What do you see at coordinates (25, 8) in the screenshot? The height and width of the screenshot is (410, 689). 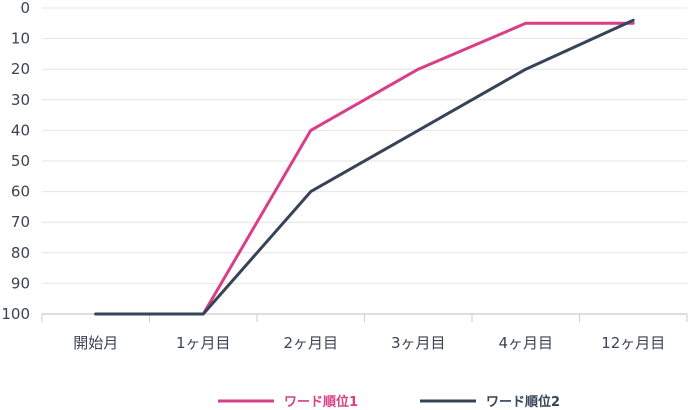 I see `y-tick-label: 0` at bounding box center [25, 8].